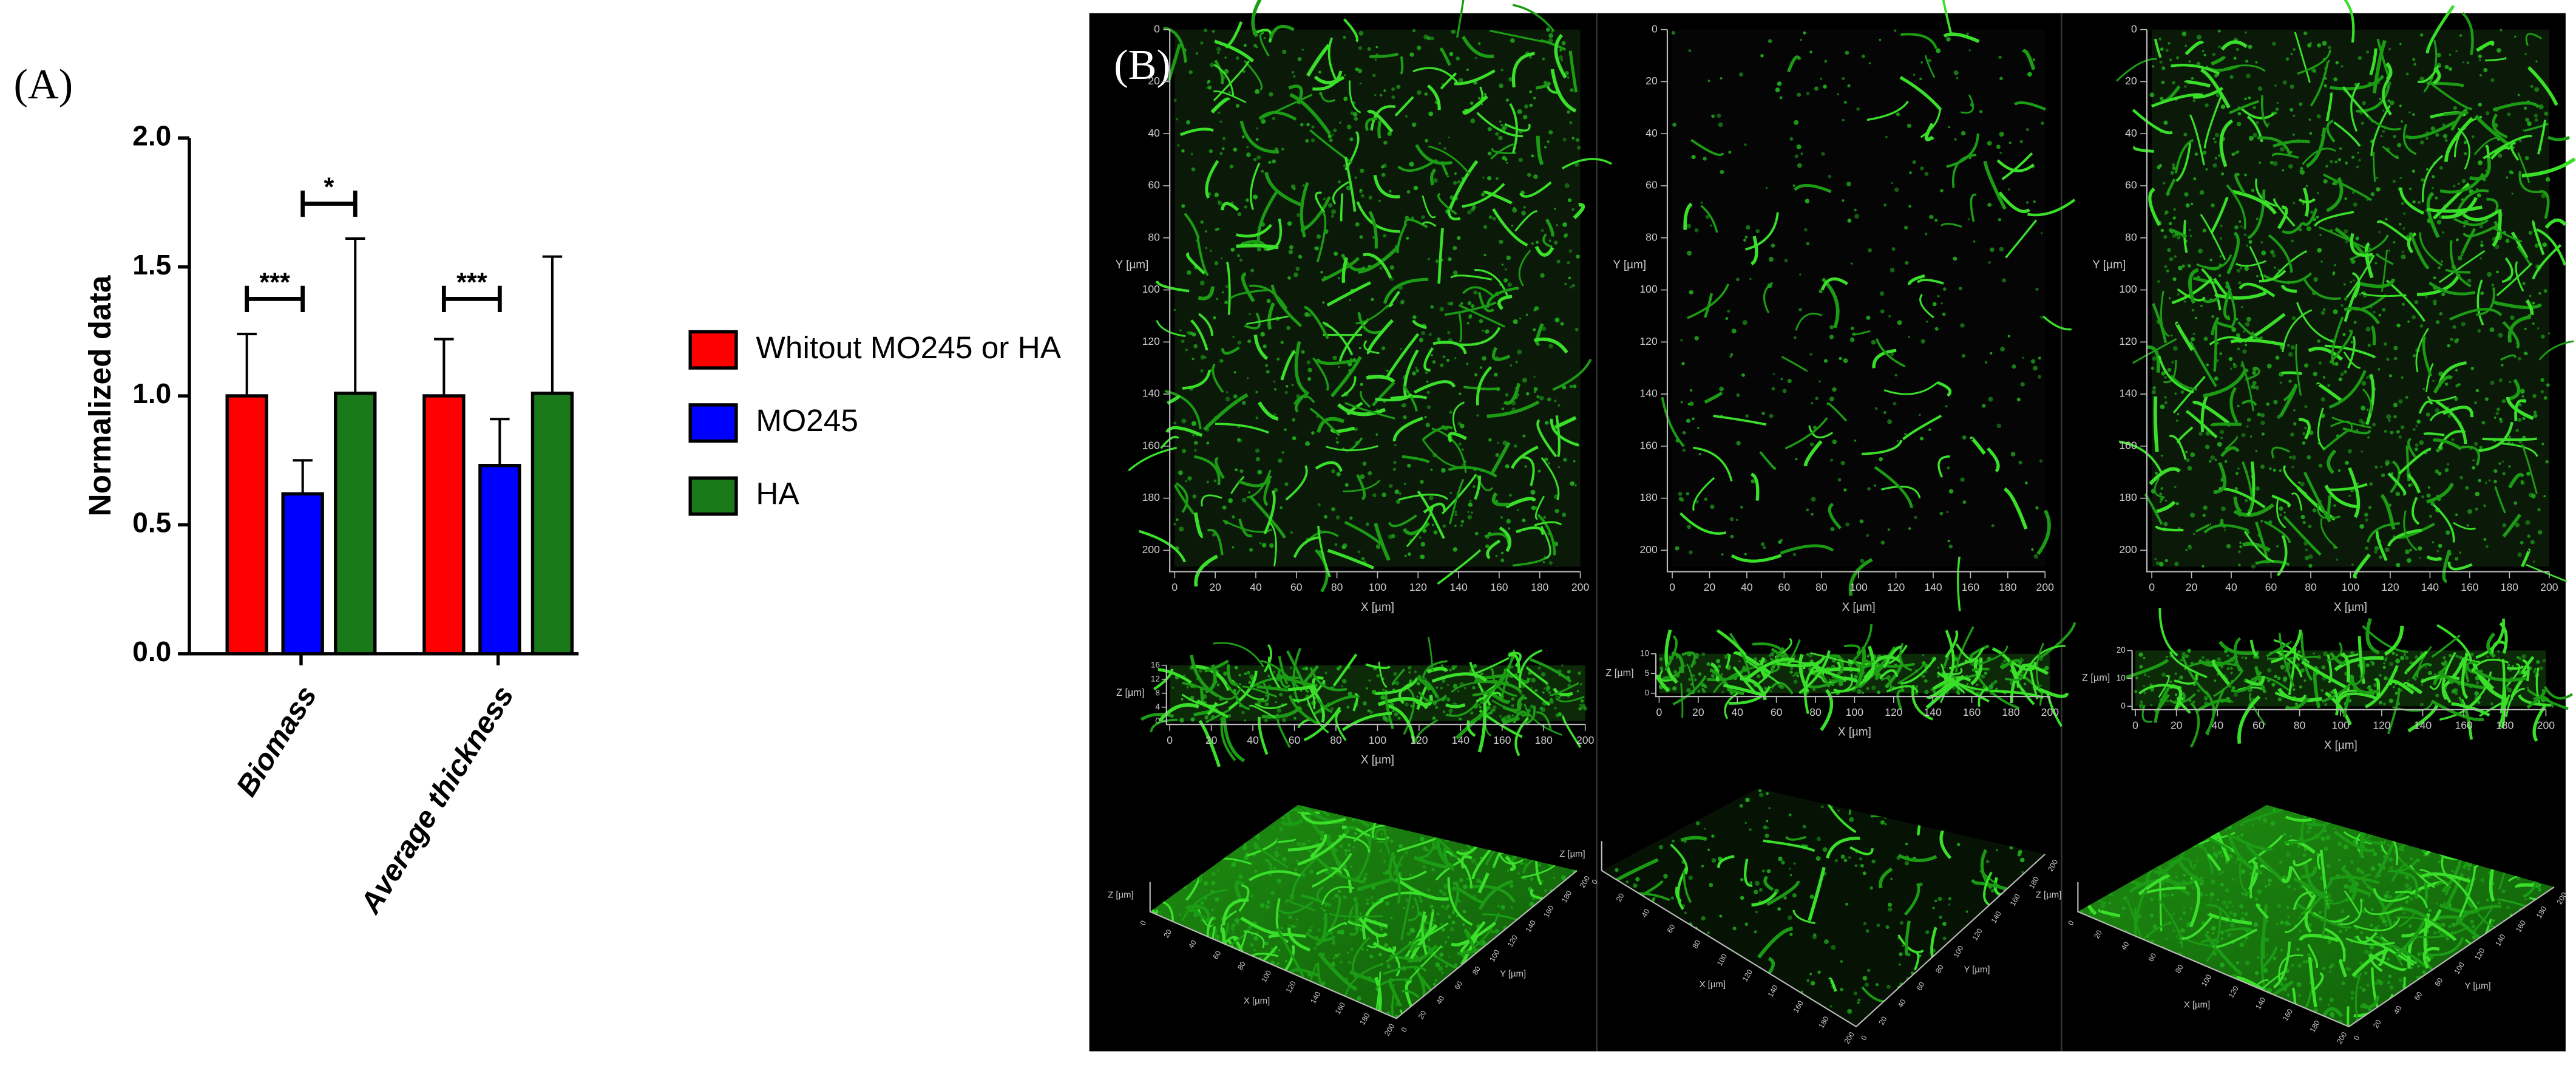 This screenshot has height=1071, width=2576. Describe the element at coordinates (1132, 265) in the screenshot. I see `y-axis-title: Y [µm]` at that location.